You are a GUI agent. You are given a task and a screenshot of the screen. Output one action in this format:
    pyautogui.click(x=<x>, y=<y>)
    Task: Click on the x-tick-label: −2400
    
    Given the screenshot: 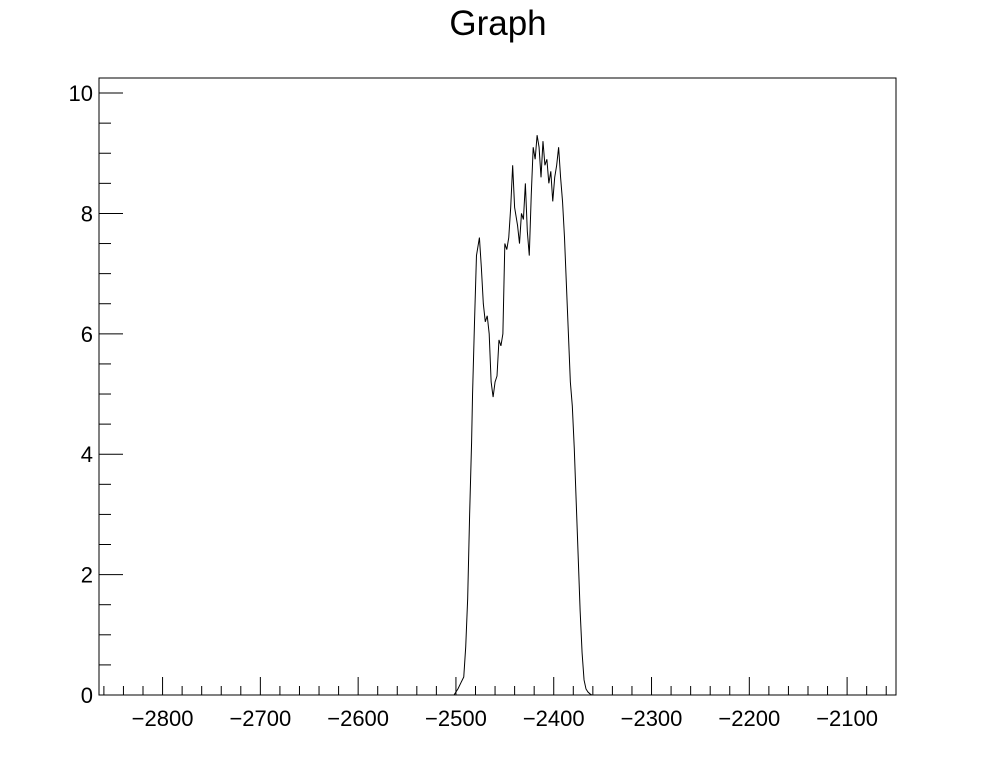 What is the action you would take?
    pyautogui.click(x=554, y=718)
    